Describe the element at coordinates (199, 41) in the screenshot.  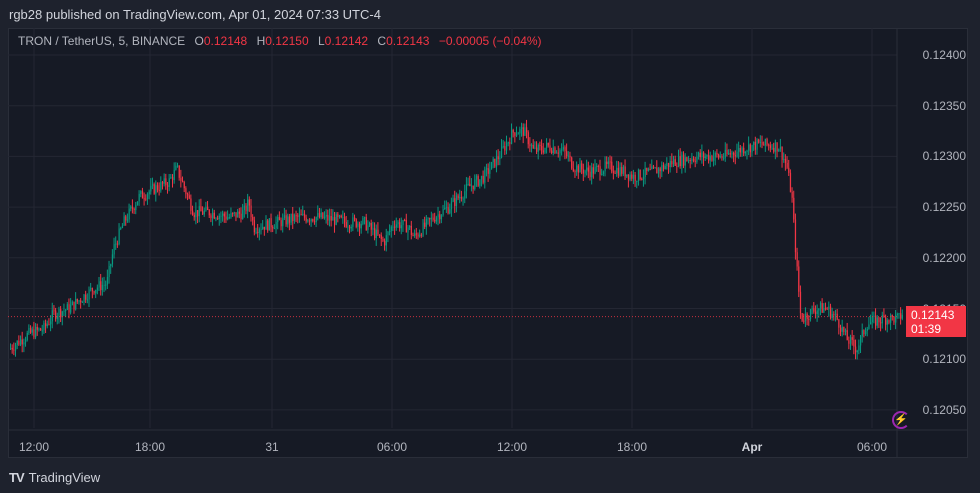
I see `open-label: O` at that location.